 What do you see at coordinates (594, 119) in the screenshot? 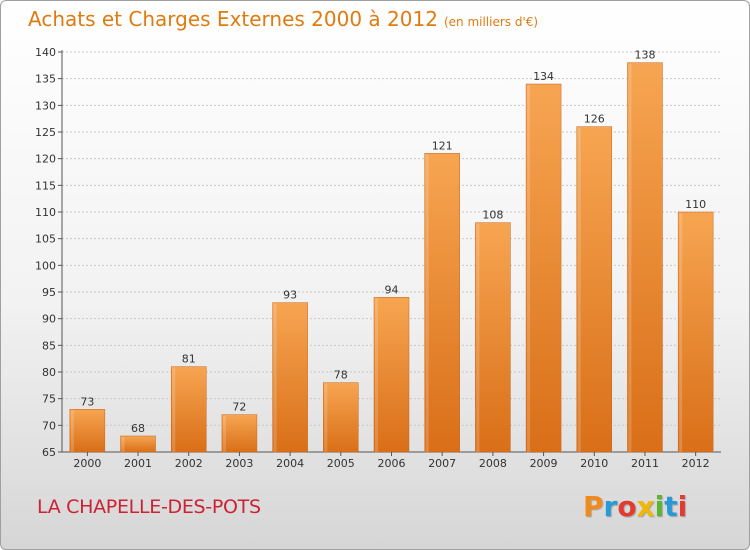
I see `data-label-2010: 126` at bounding box center [594, 119].